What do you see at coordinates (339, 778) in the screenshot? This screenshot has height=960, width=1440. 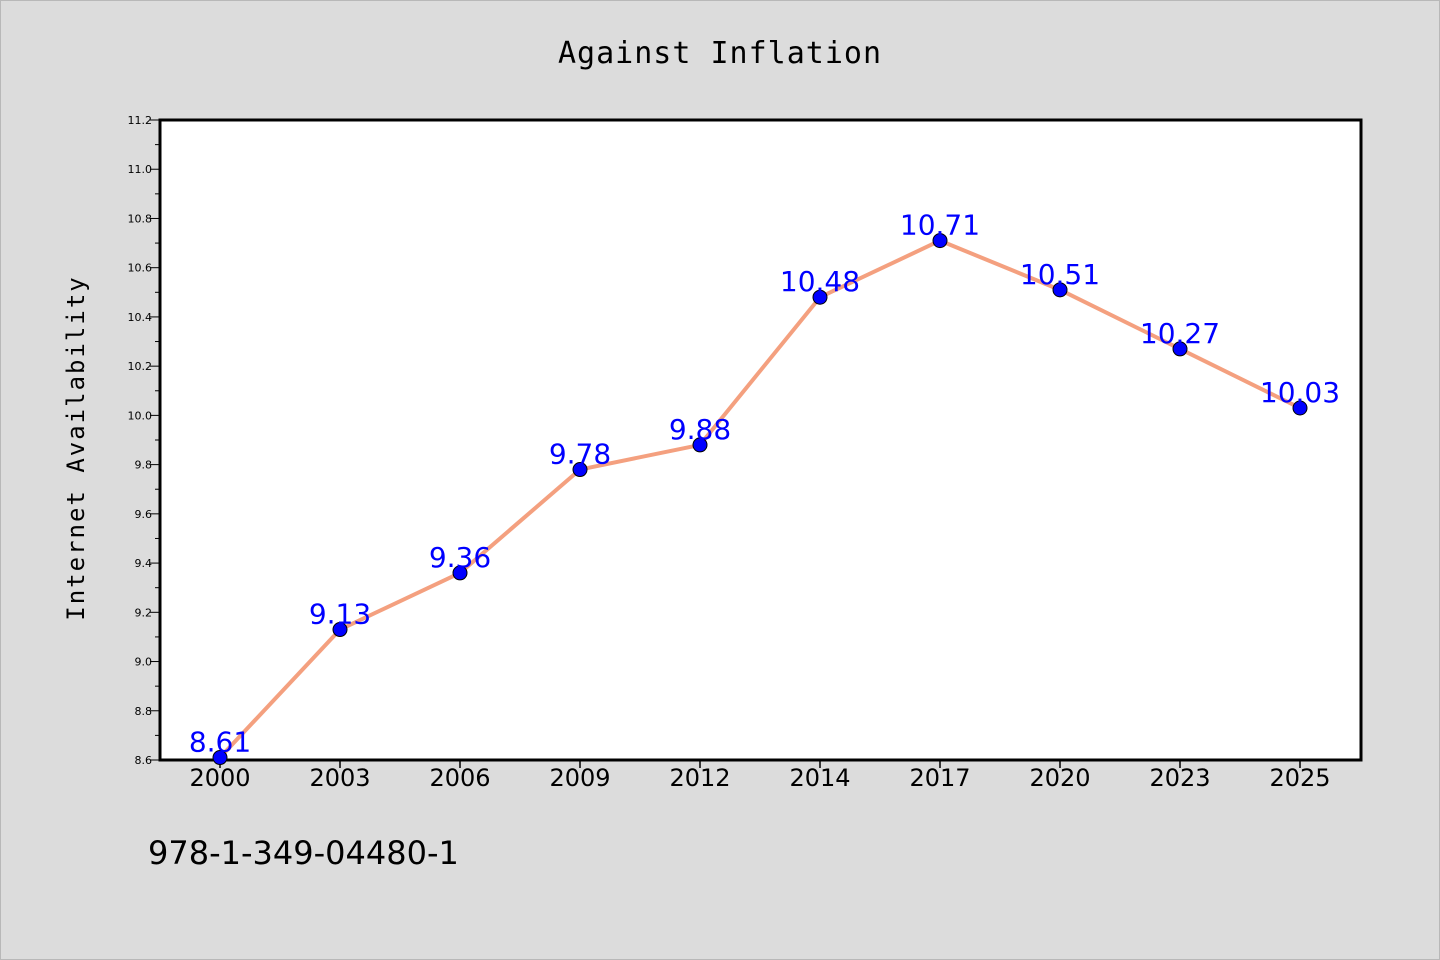 I see `x-tick-label: 2003` at bounding box center [339, 778].